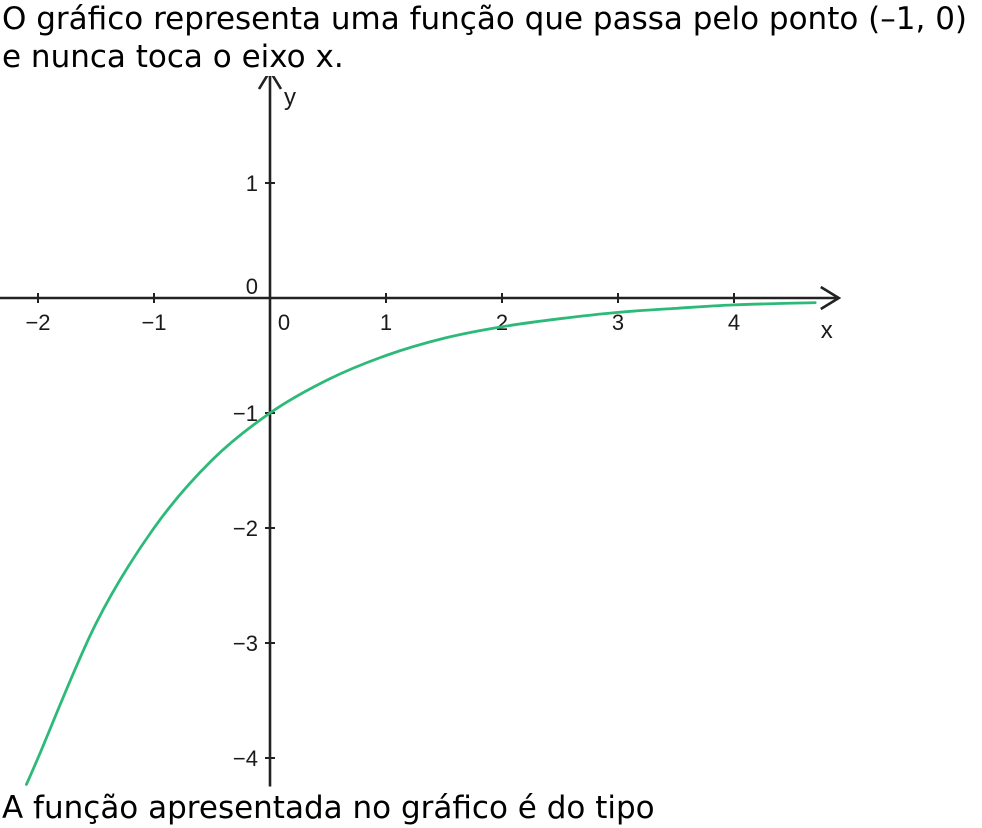 The height and width of the screenshot is (828, 982). I want to click on y-tick-label: −2, so click(245, 528).